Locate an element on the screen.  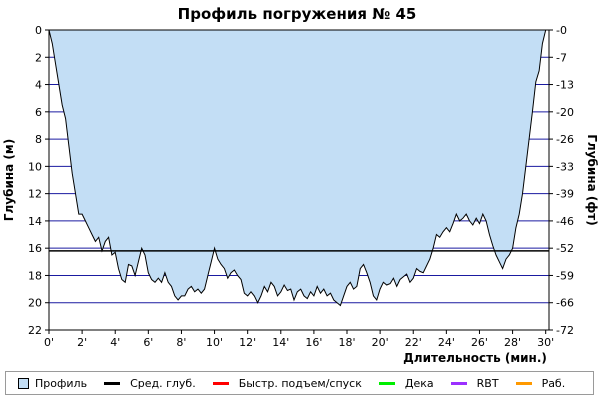
x-tick-label: 18' is located at coordinates (346, 342).